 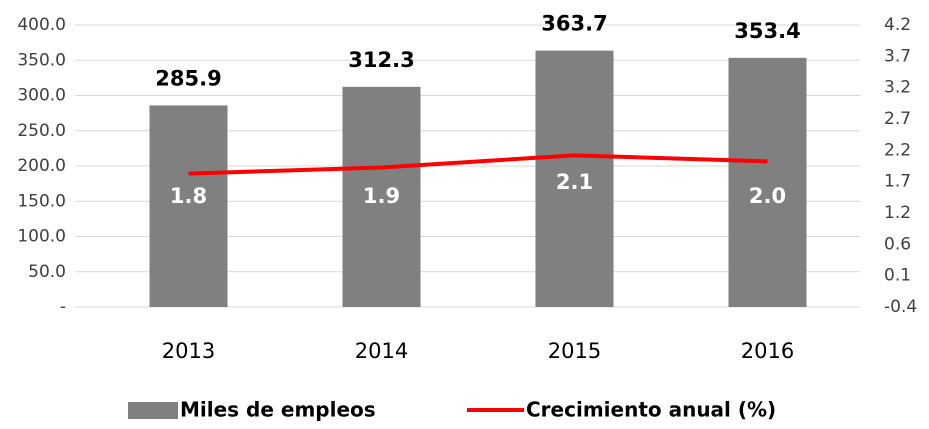 What do you see at coordinates (897, 276) in the screenshot?
I see `y2-tick-label: 0.1` at bounding box center [897, 276].